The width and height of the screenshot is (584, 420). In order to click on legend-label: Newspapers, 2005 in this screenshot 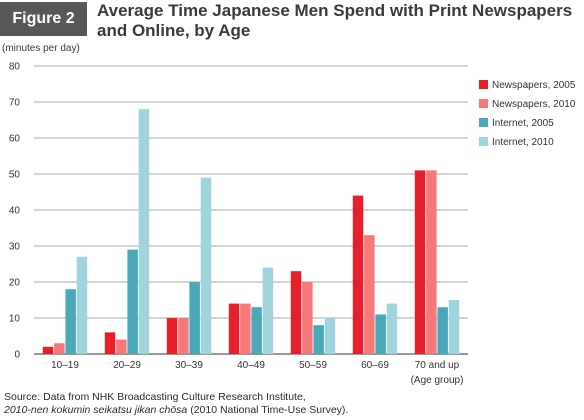, I will do `click(534, 85)`.